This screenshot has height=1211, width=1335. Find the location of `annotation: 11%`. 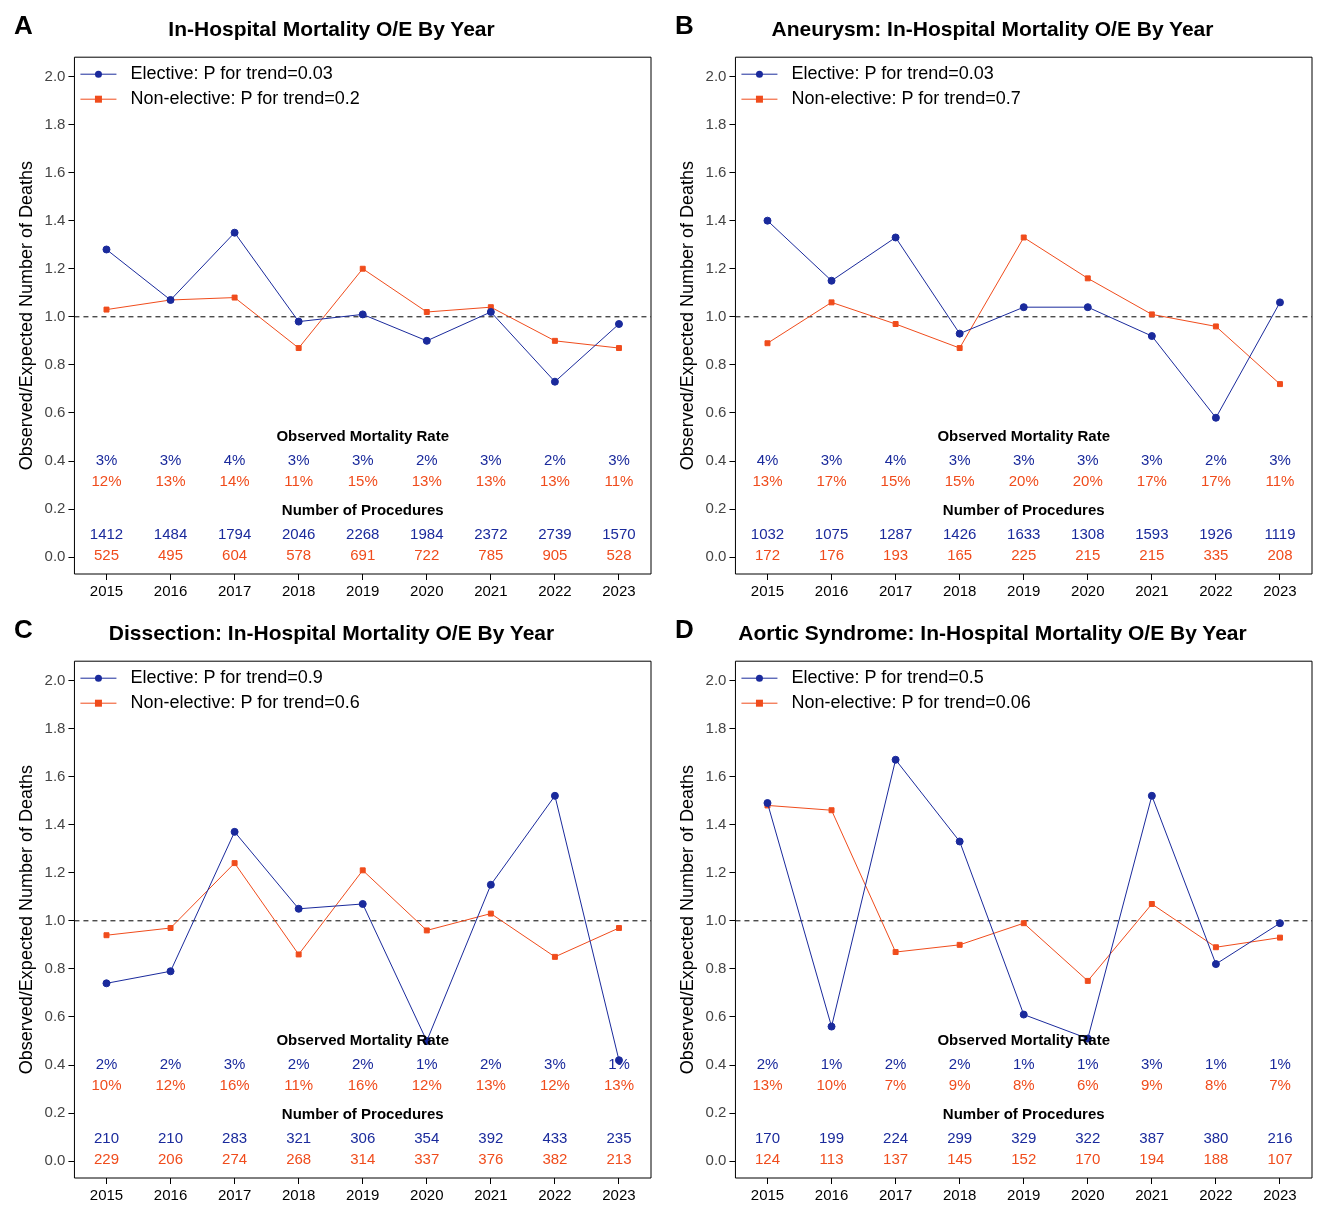

annotation: 11% is located at coordinates (1280, 481).